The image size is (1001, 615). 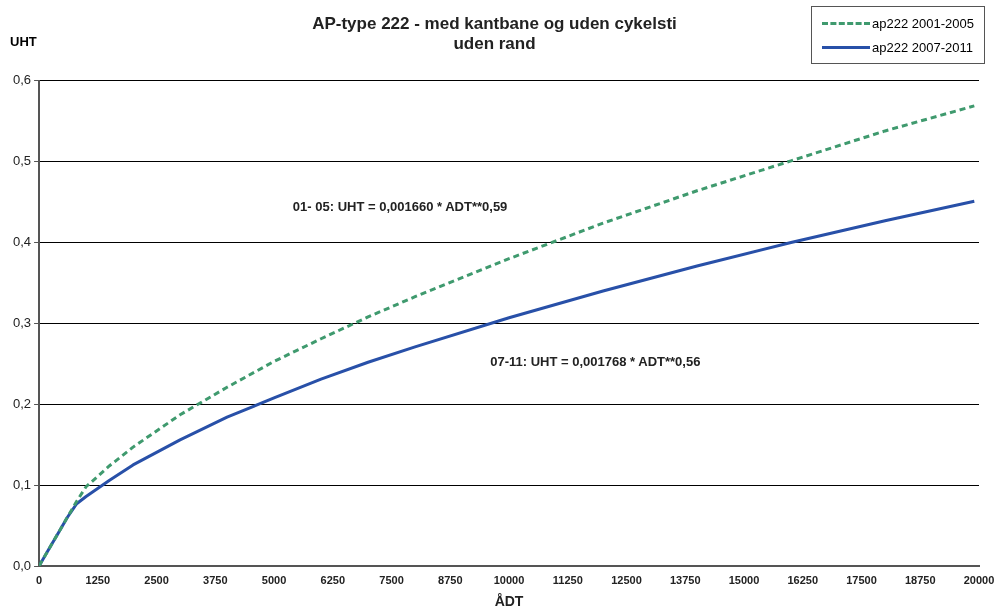 What do you see at coordinates (22, 242) in the screenshot?
I see `y-tick-label: 0,4` at bounding box center [22, 242].